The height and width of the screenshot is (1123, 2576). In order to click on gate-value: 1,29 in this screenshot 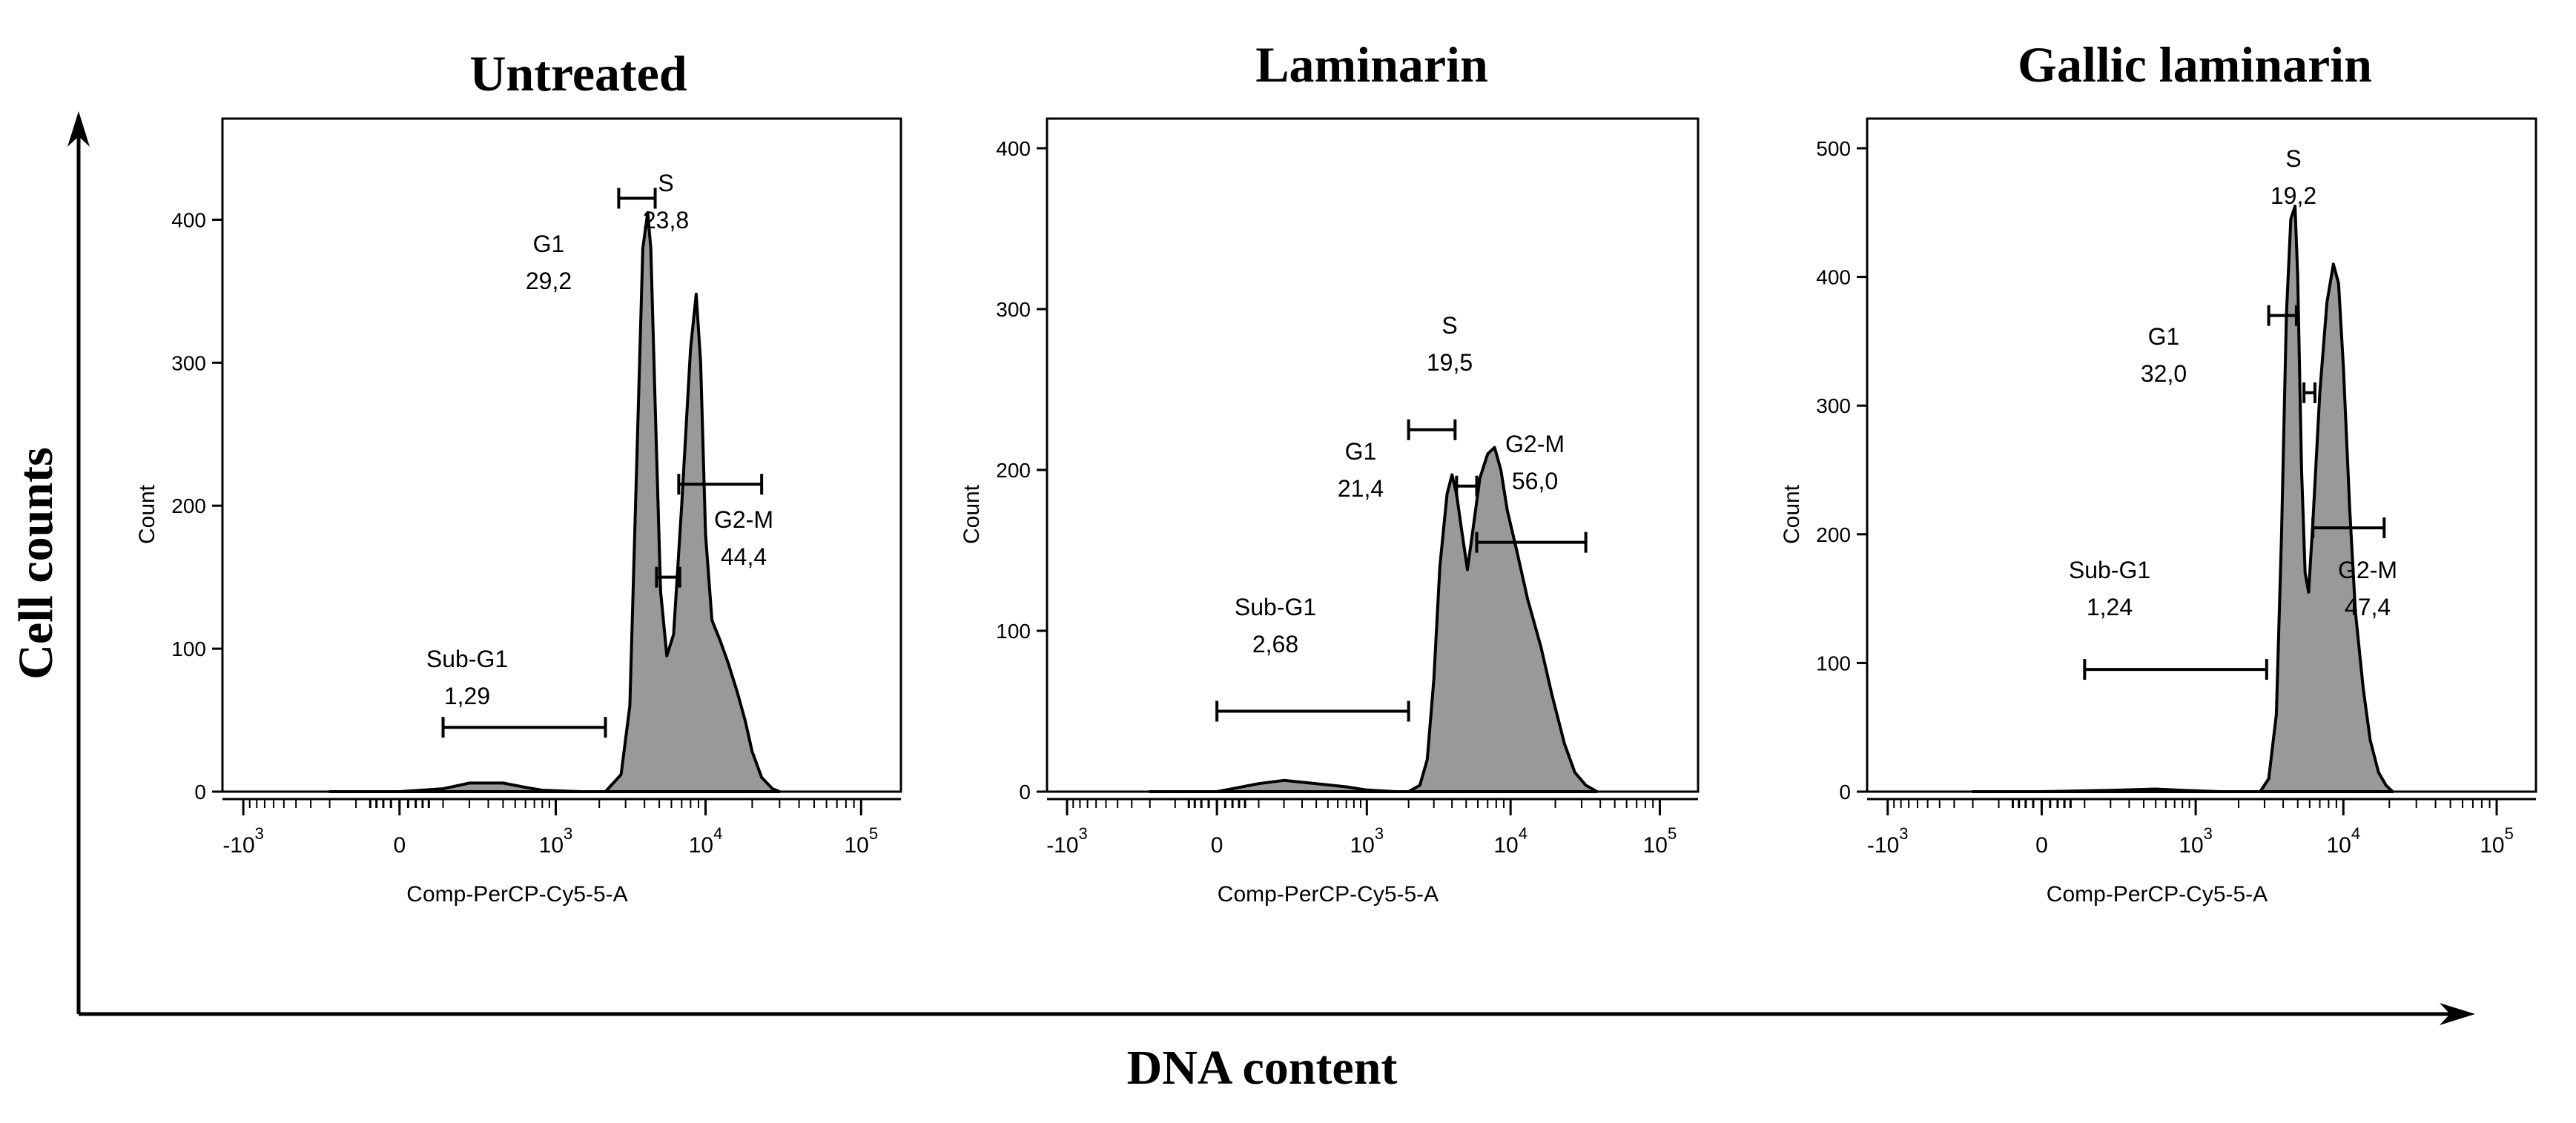, I will do `click(467, 696)`.